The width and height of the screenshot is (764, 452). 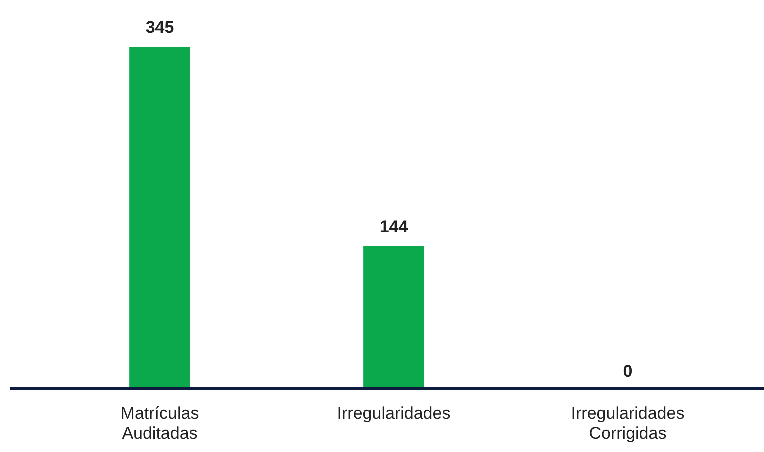 What do you see at coordinates (160, 423) in the screenshot?
I see `x-tick-label: Matrículas Auditadas` at bounding box center [160, 423].